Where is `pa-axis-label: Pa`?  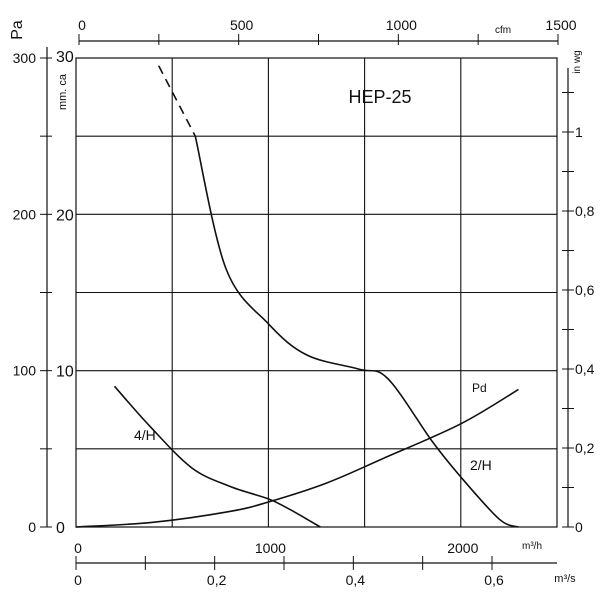
pa-axis-label: Pa is located at coordinates (17, 30).